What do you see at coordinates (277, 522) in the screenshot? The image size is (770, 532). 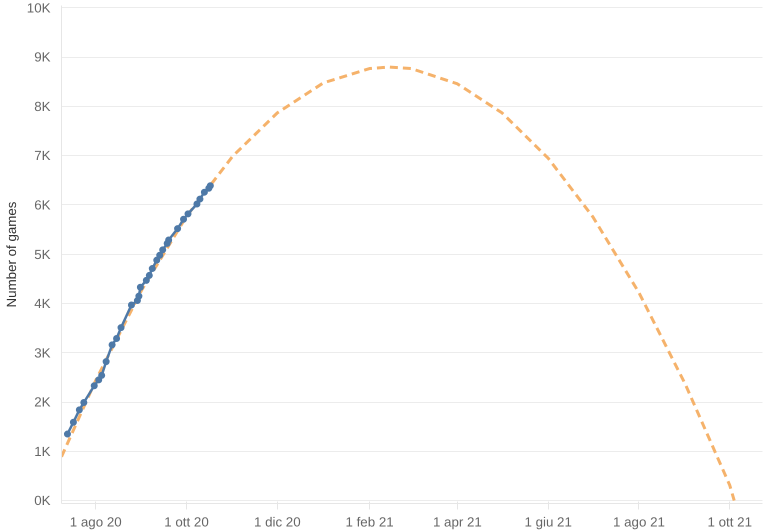 I see `x-tick-label: 1 dic 20` at bounding box center [277, 522].